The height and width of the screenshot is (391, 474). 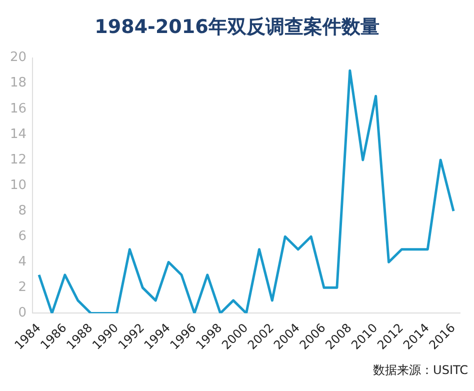 I want to click on y-tick-label: 18, so click(x=18, y=83).